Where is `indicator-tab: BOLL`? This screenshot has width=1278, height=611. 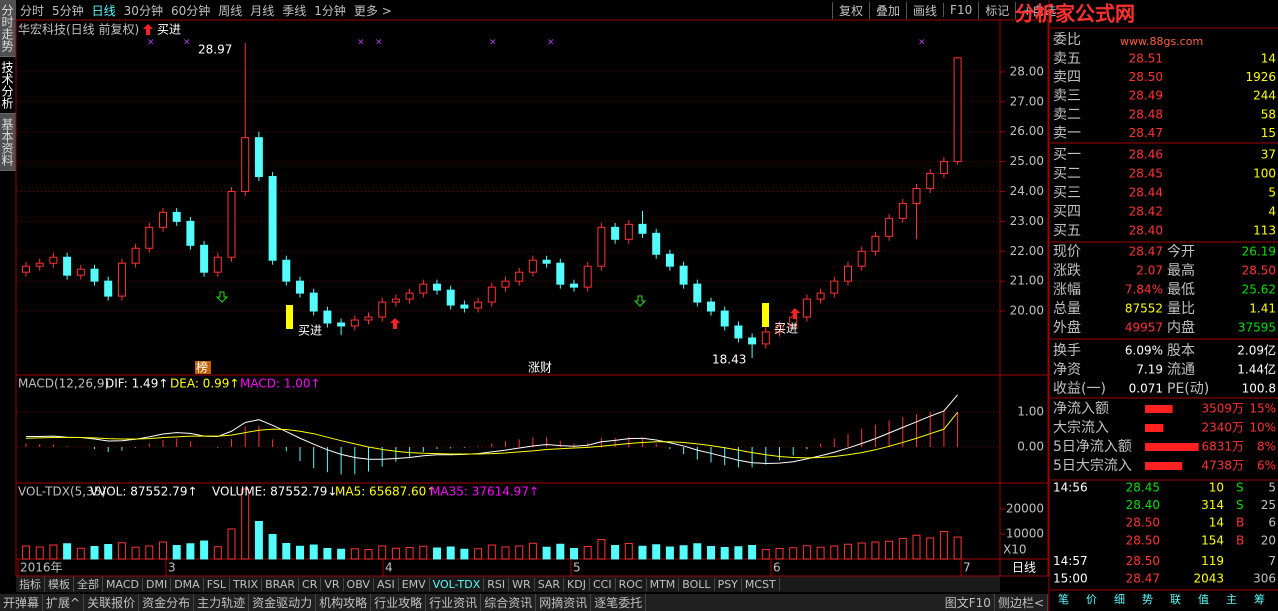
indicator-tab: BOLL is located at coordinates (697, 584).